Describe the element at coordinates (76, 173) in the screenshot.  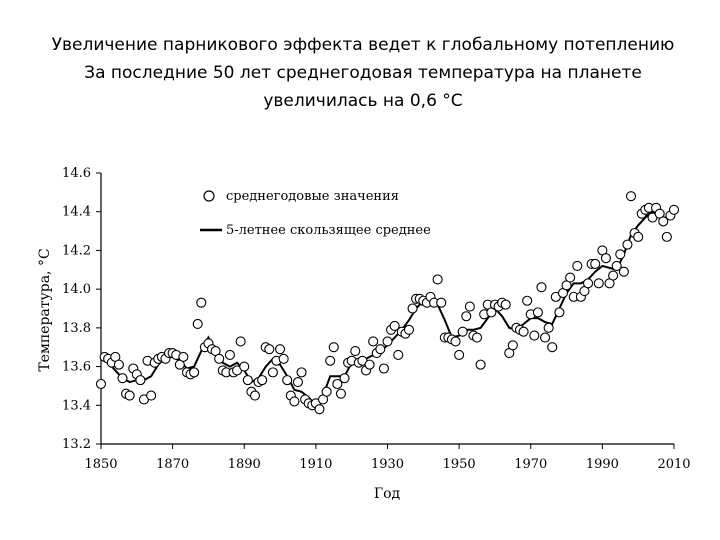
I see `y-tick-label: 14.6` at that location.